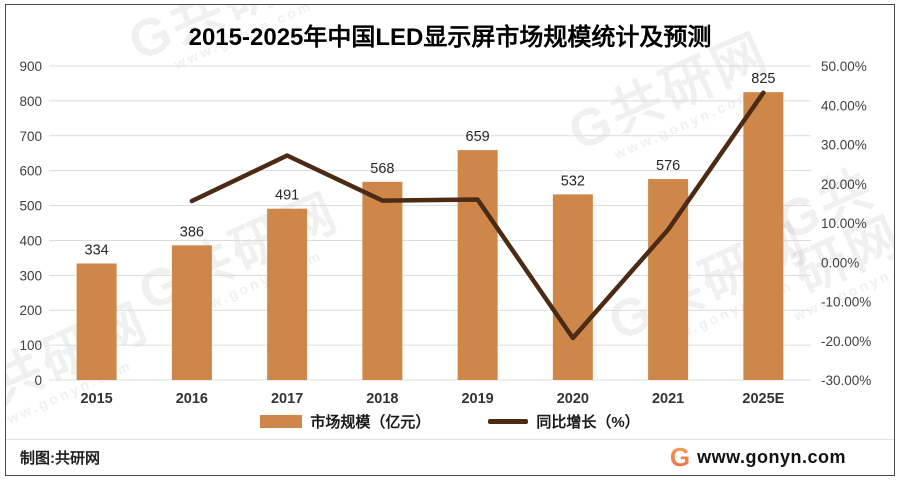 This screenshot has width=900, height=480. What do you see at coordinates (30, 101) in the screenshot?
I see `left-axis-tick: 800` at bounding box center [30, 101].